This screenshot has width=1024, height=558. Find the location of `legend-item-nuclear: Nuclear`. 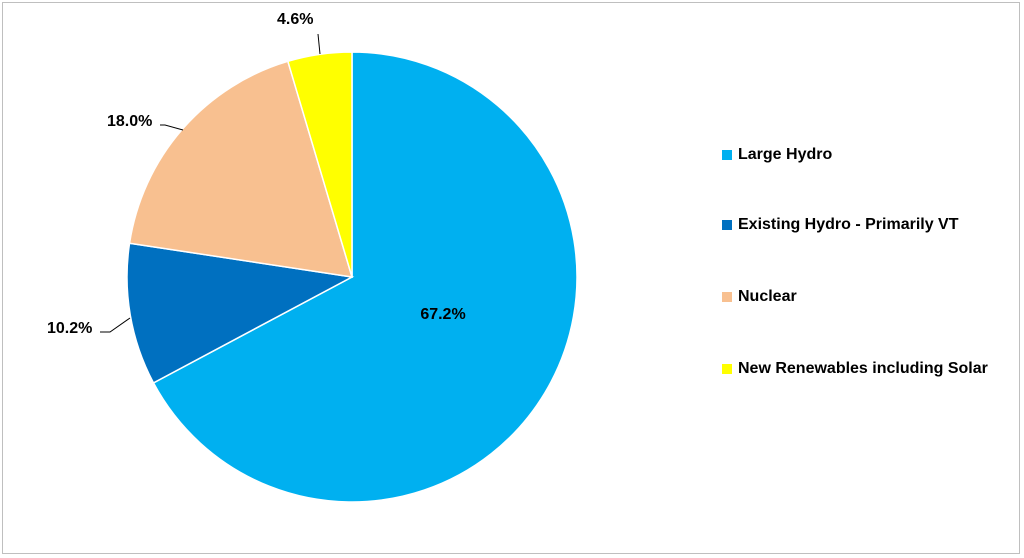

legend-item-nuclear: Nuclear is located at coordinates (867, 323).